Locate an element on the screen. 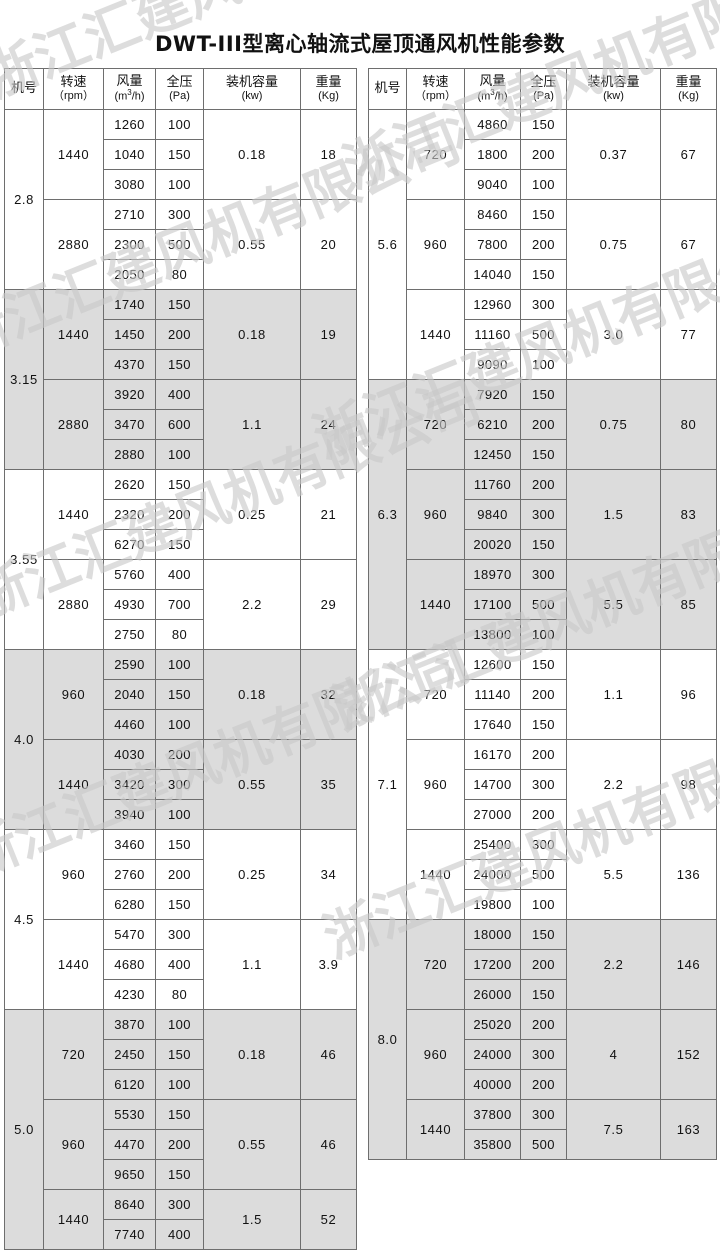 The image size is (720, 1250). cell-airflow: 40000 is located at coordinates (492, 1084).